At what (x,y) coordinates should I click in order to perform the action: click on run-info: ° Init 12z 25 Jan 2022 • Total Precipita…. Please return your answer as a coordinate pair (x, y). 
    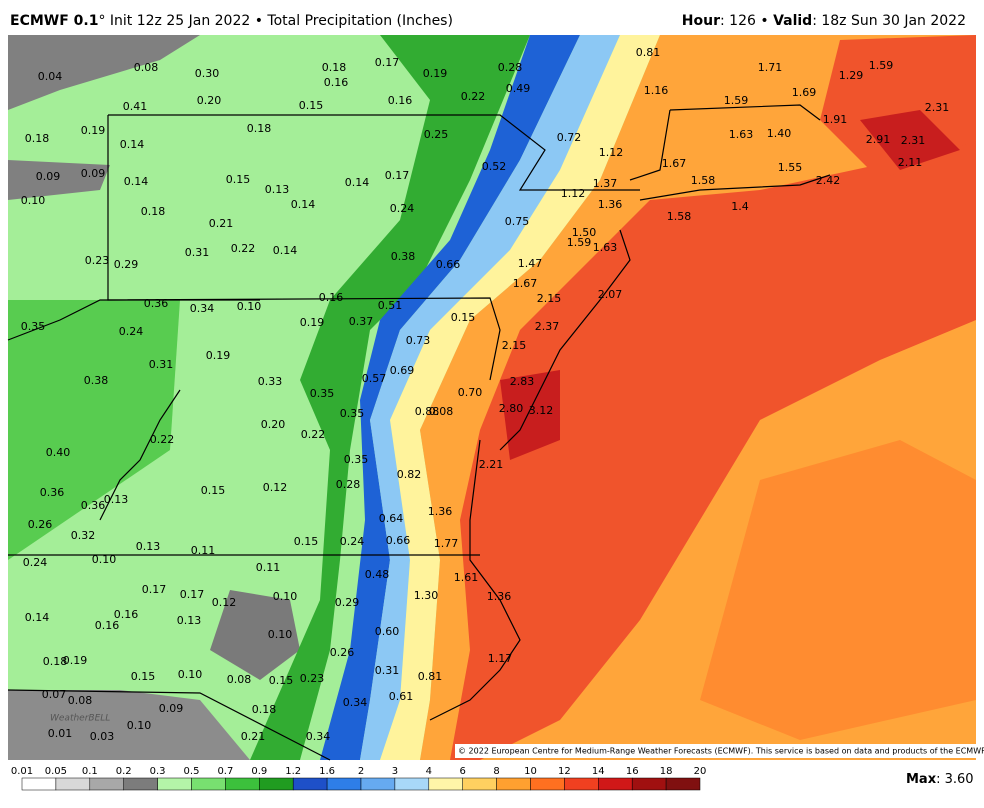
    Looking at the image, I should click on (275, 21).